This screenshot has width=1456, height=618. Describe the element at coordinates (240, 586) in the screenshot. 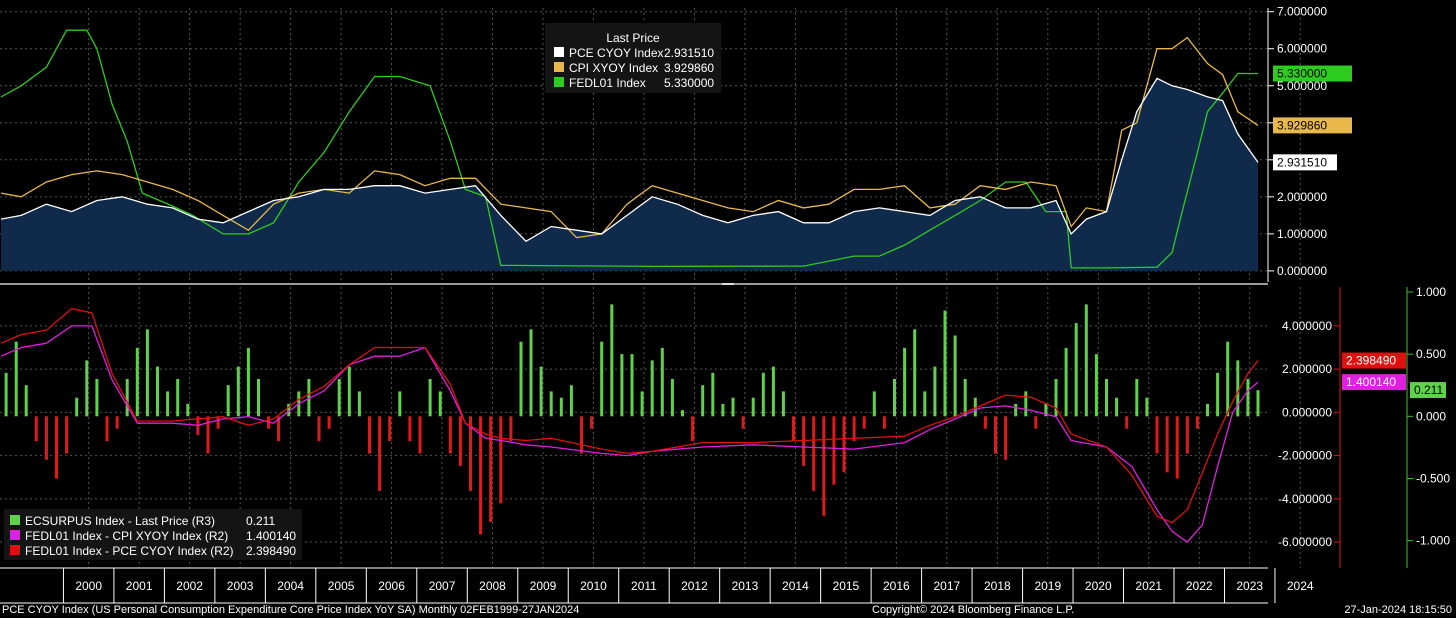

I see `x-axis-year-label: 2003` at that location.